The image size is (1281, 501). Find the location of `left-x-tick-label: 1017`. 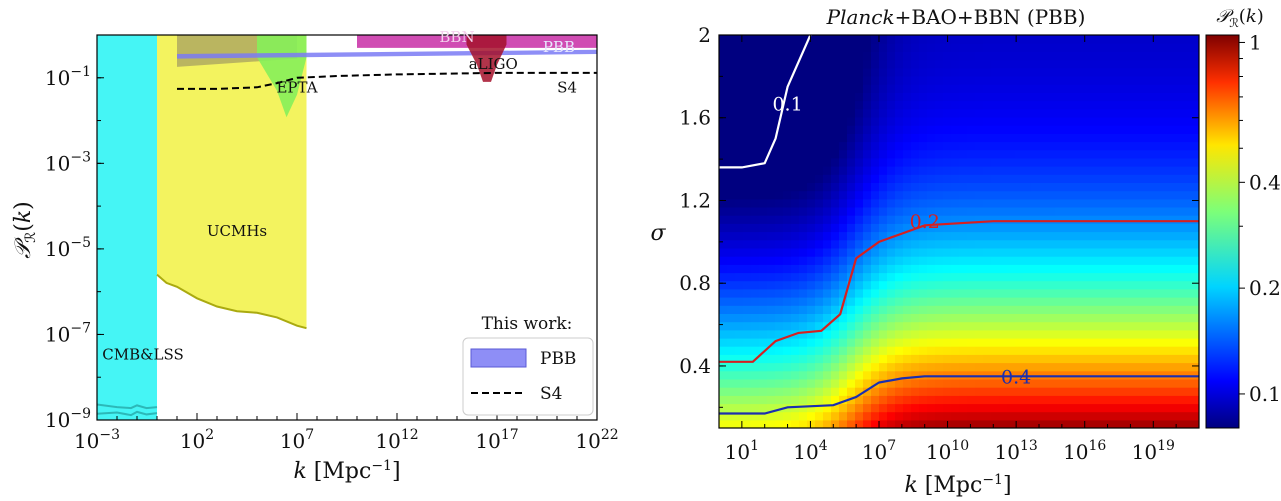

left-x-tick-label: 1017 is located at coordinates (496, 440).